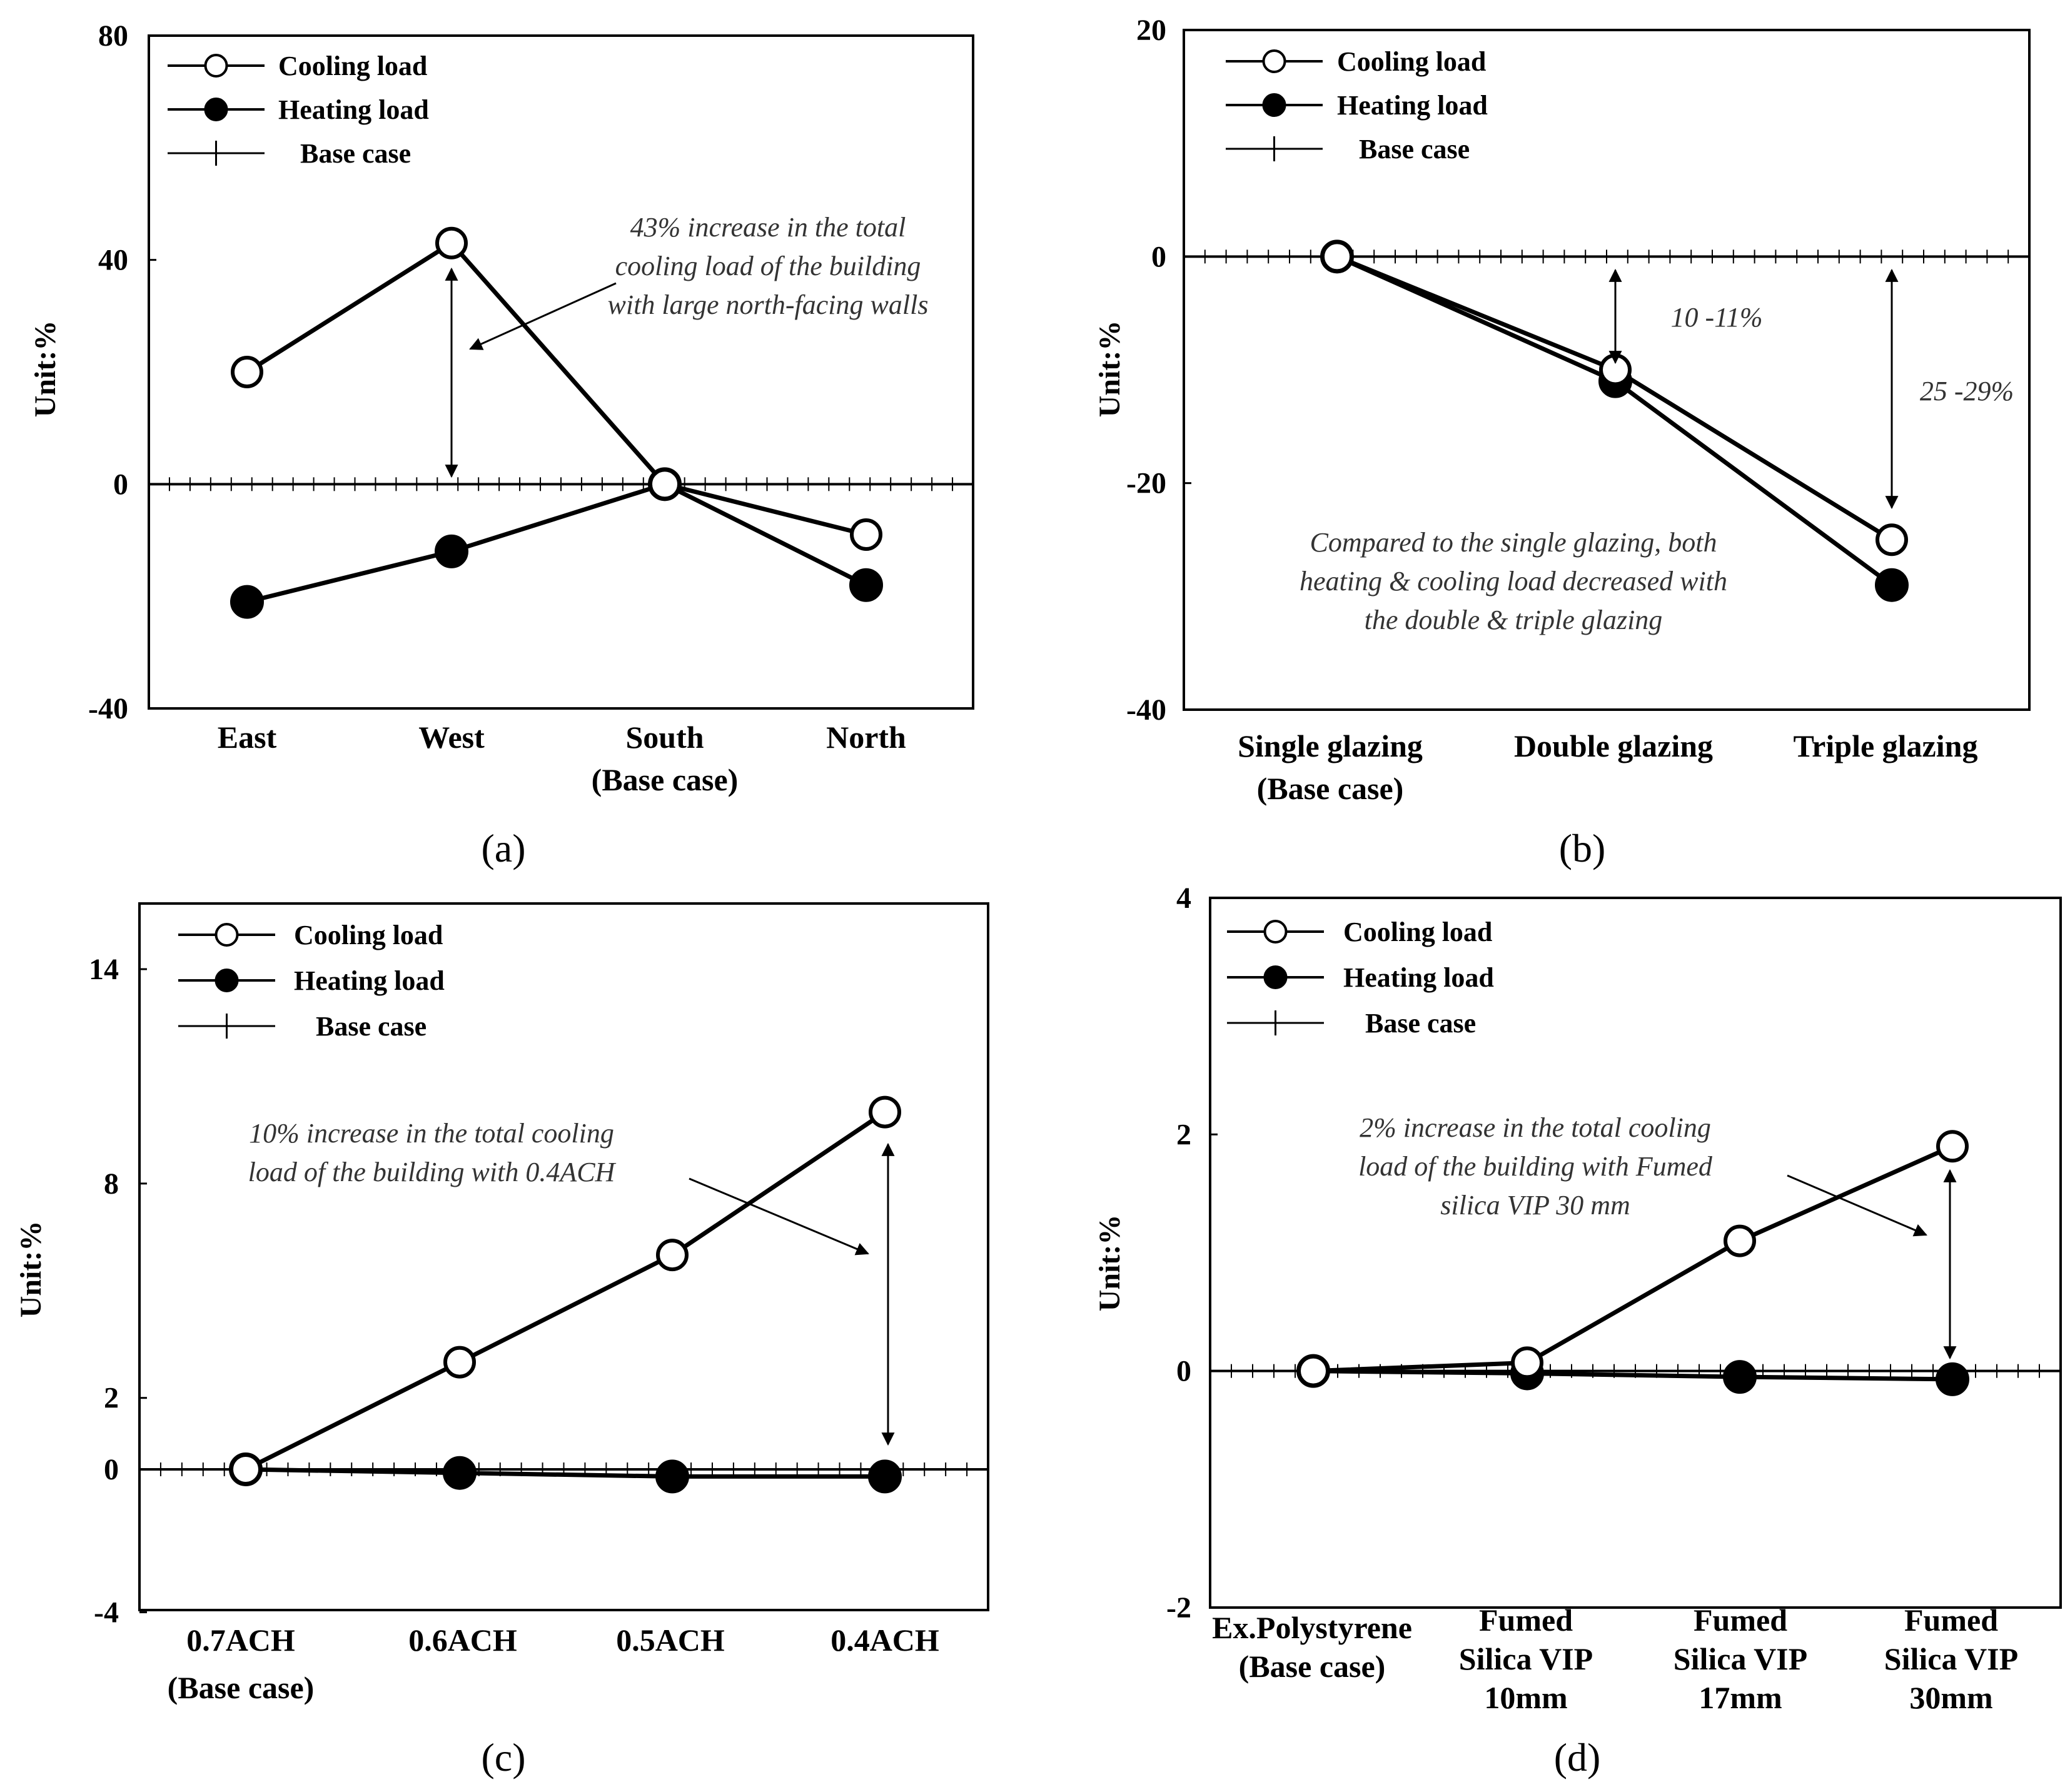  What do you see at coordinates (1178, 1608) in the screenshot?
I see `y-tick-label-0: -2` at bounding box center [1178, 1608].